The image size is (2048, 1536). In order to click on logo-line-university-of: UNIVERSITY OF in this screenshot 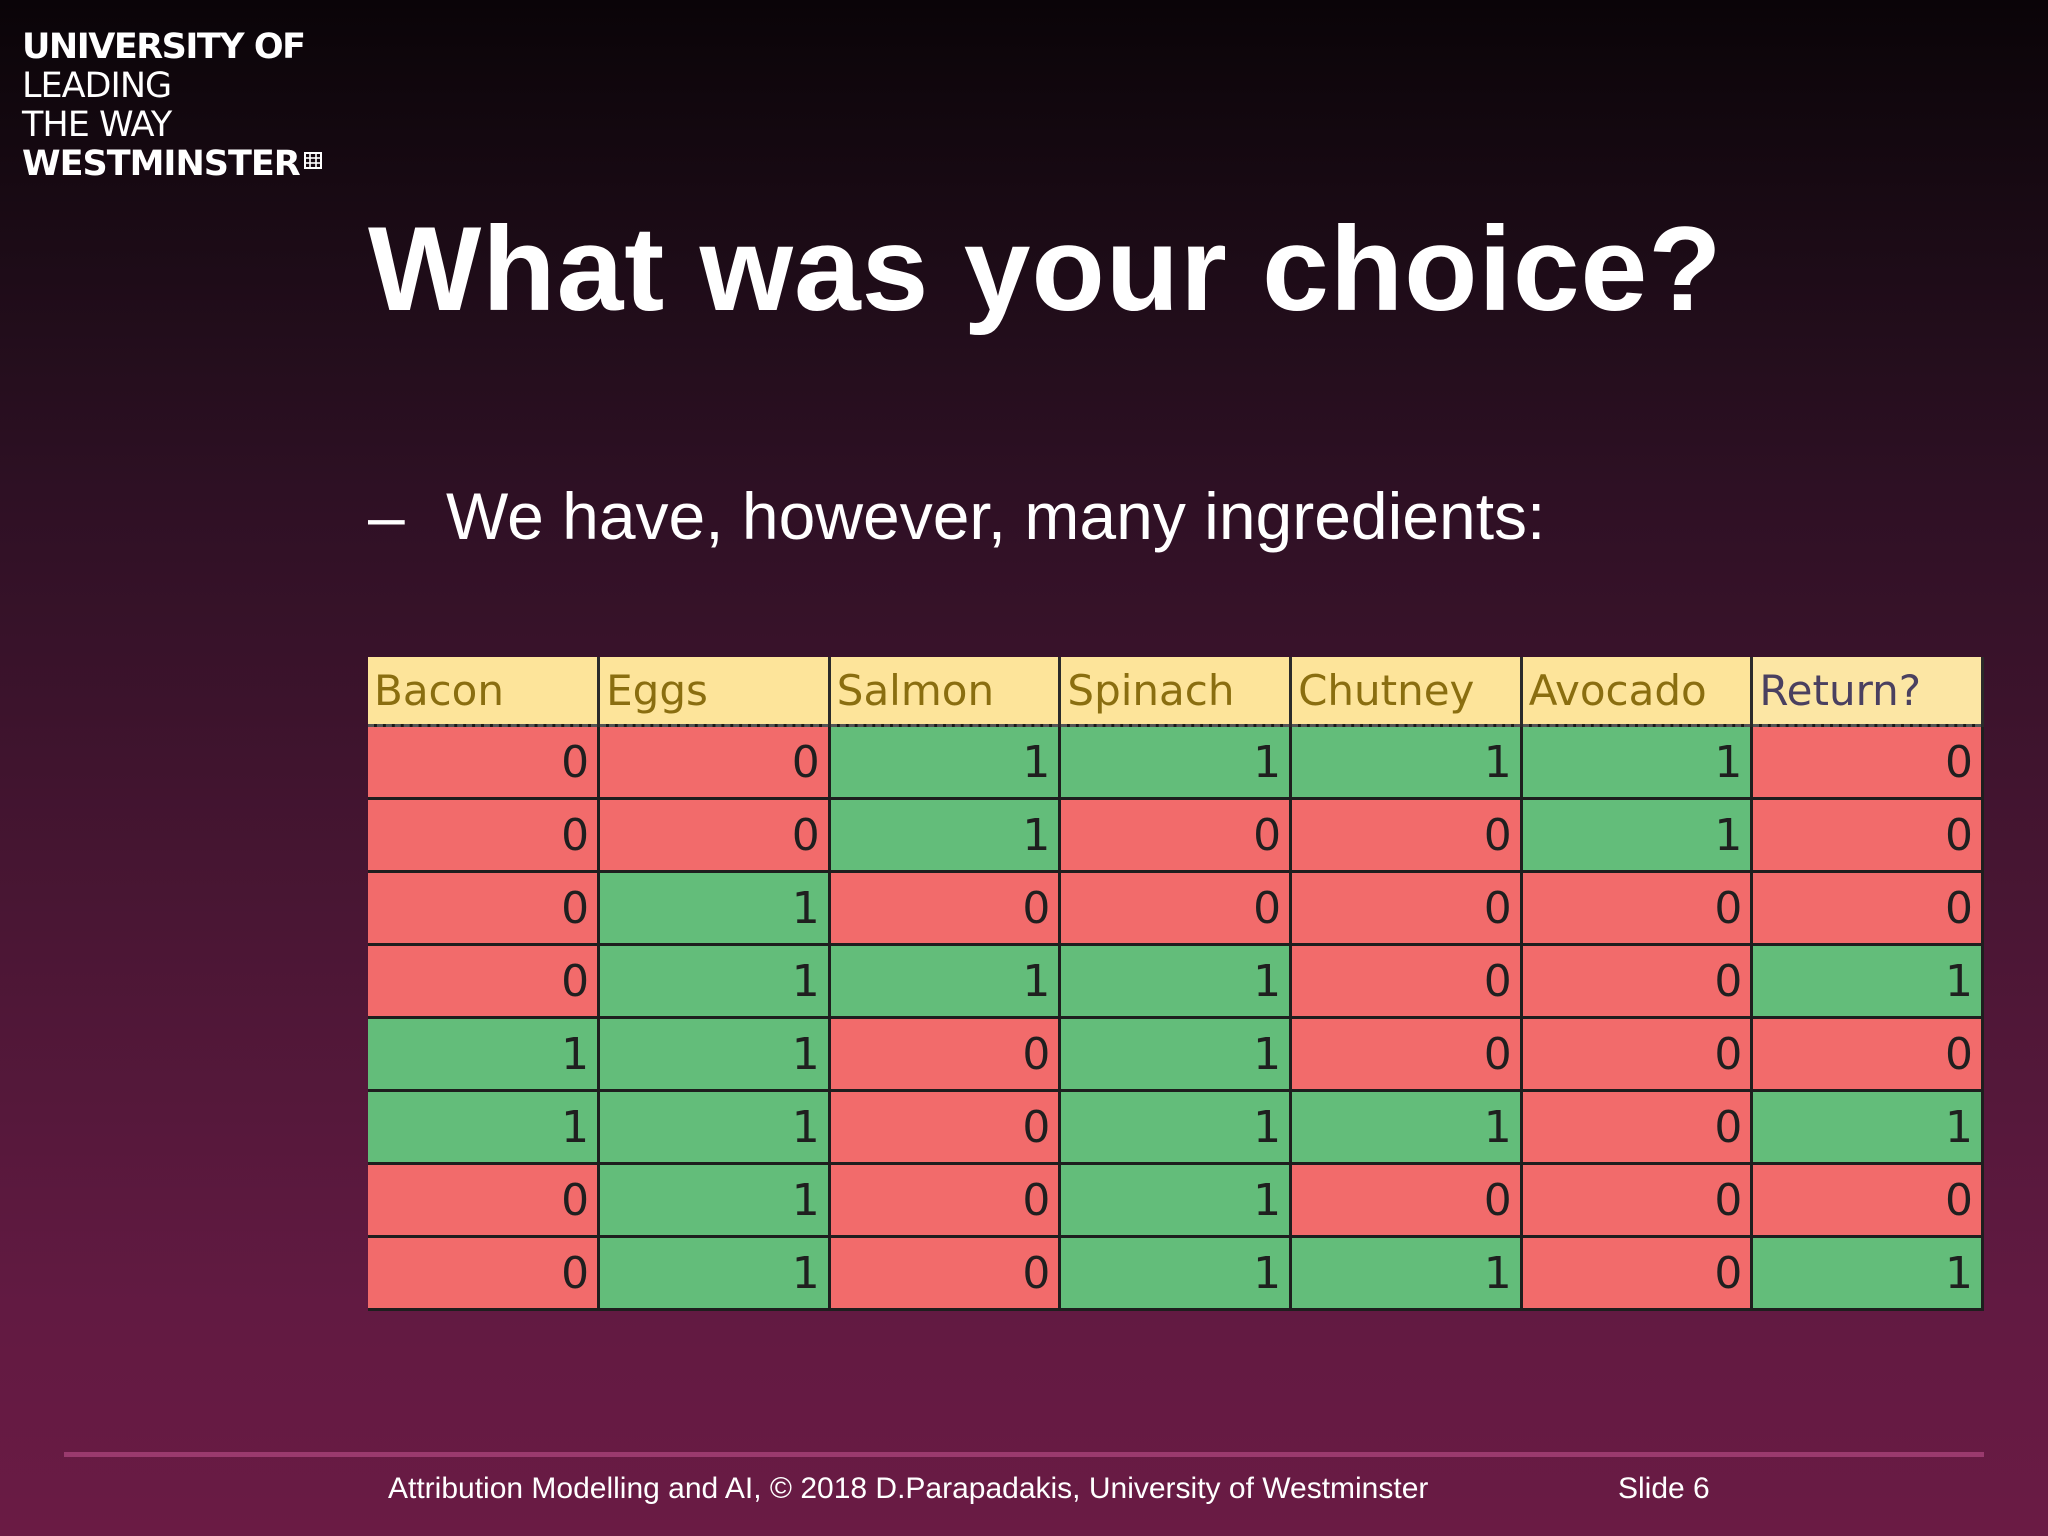, I will do `click(164, 47)`.